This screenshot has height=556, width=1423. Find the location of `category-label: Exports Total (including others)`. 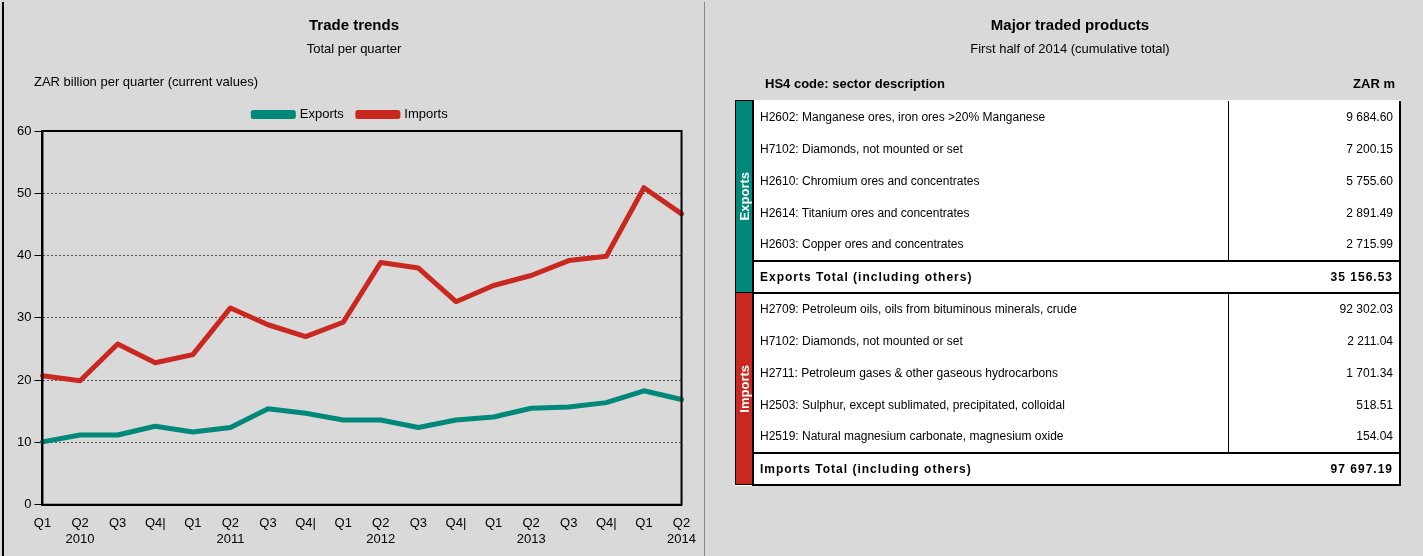

category-label: Exports Total (including others) is located at coordinates (991, 276).